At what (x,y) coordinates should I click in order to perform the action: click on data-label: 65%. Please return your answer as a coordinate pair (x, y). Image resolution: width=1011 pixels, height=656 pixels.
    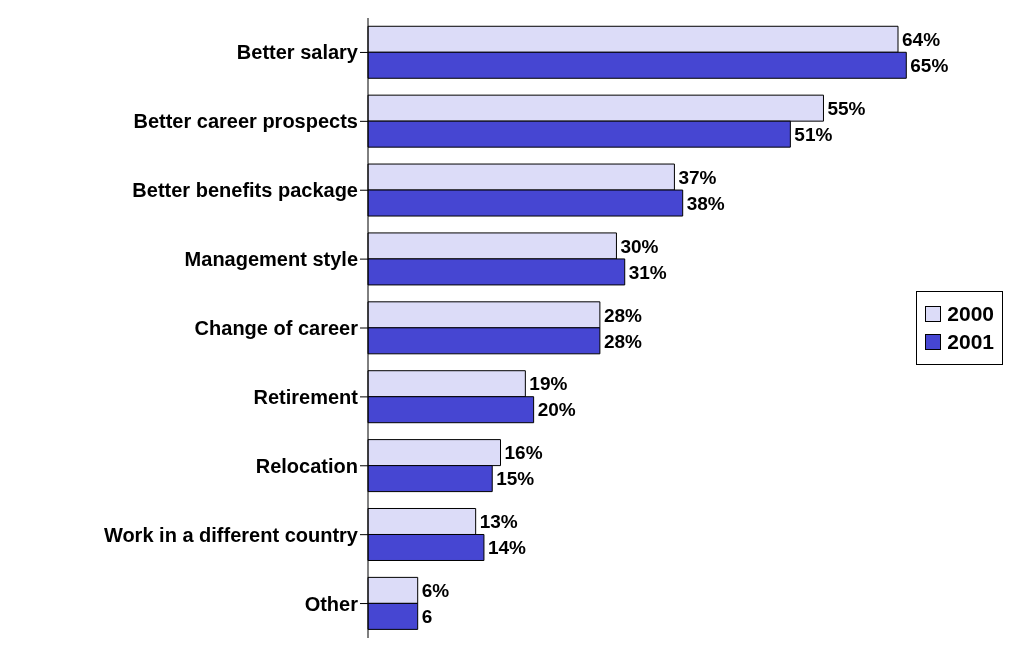
    Looking at the image, I should click on (929, 66).